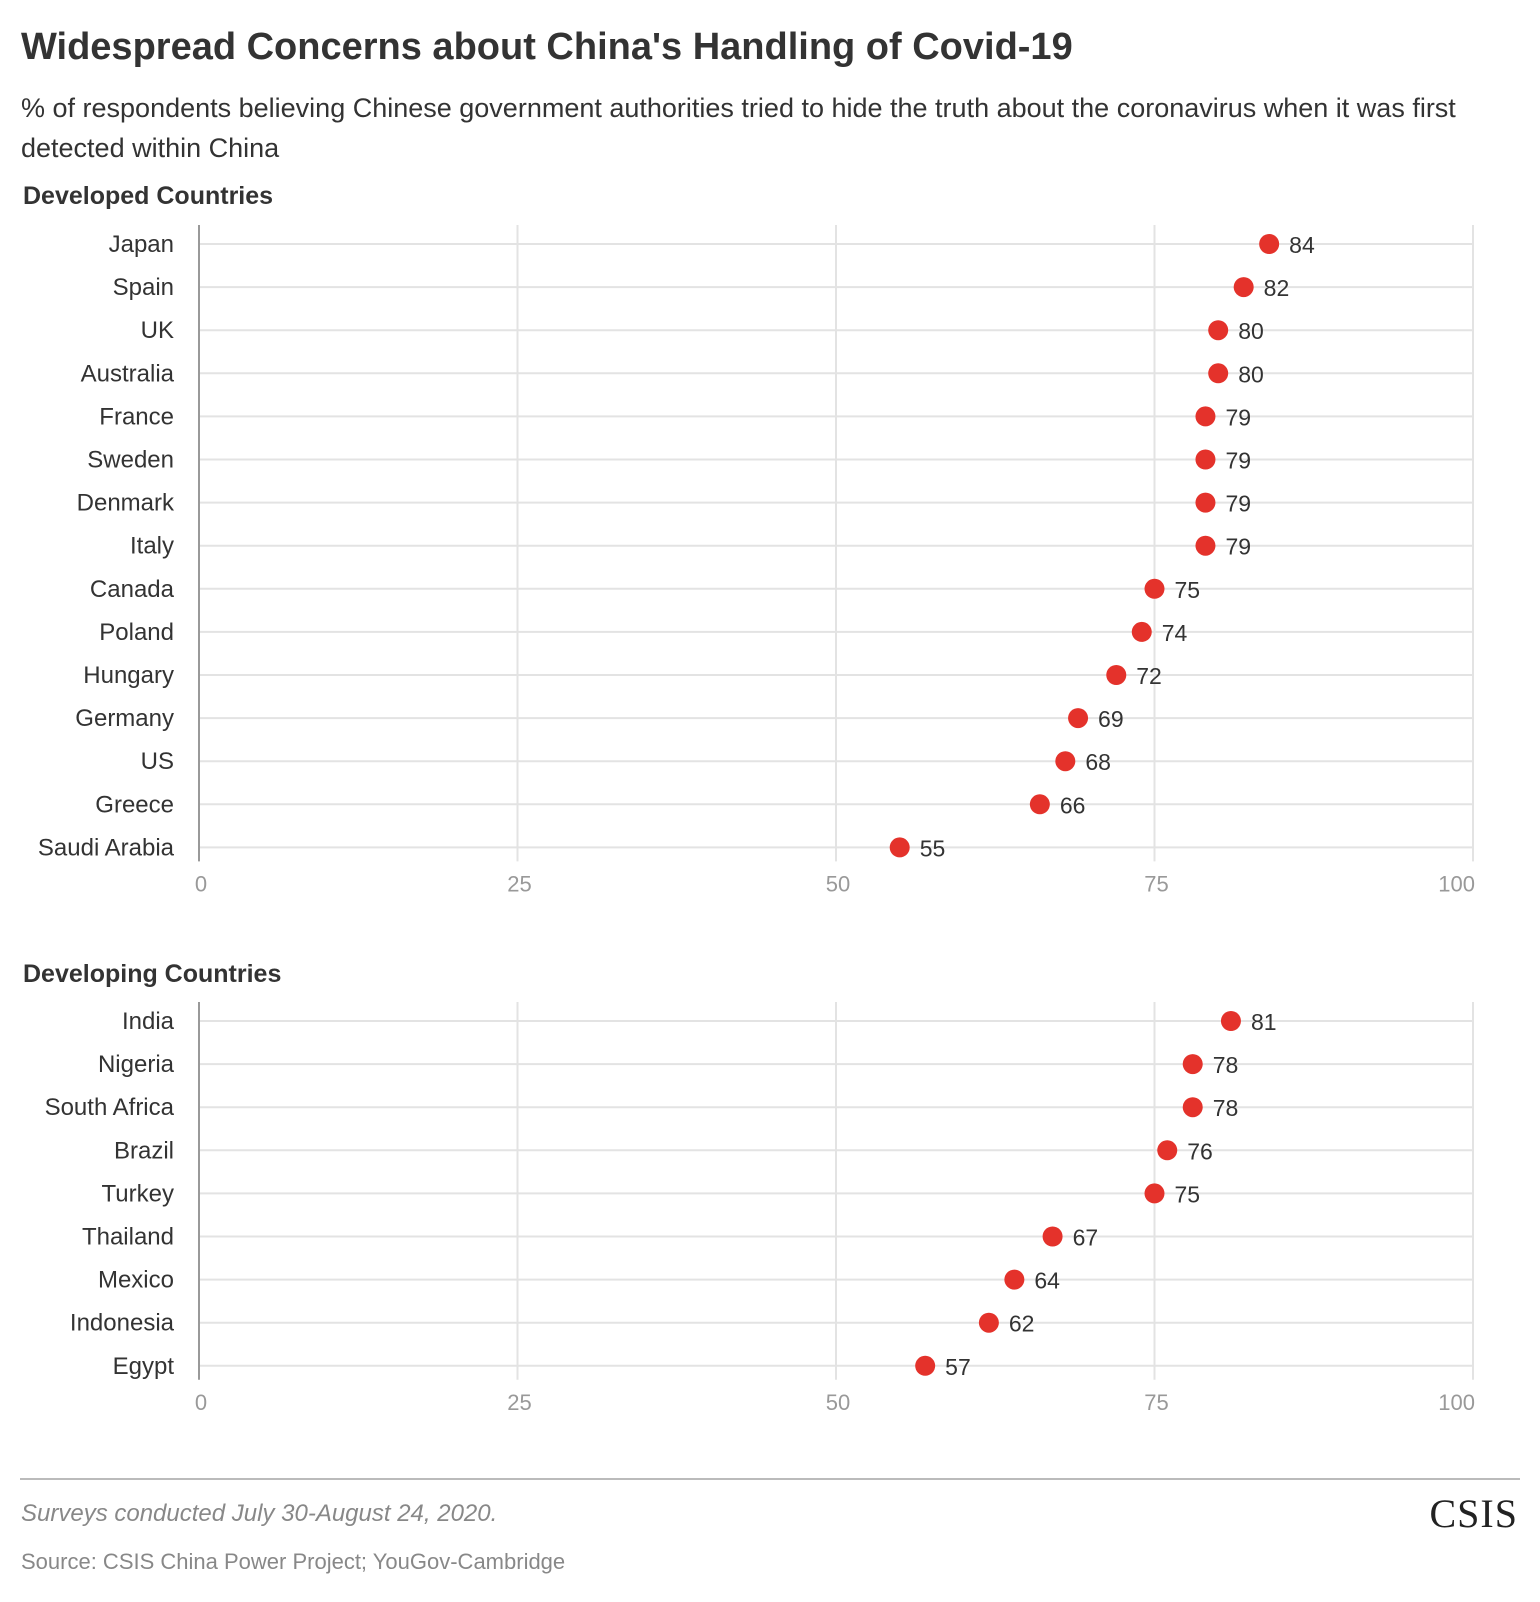  Describe the element at coordinates (143, 287) in the screenshot. I see `country-label: Spain` at that location.